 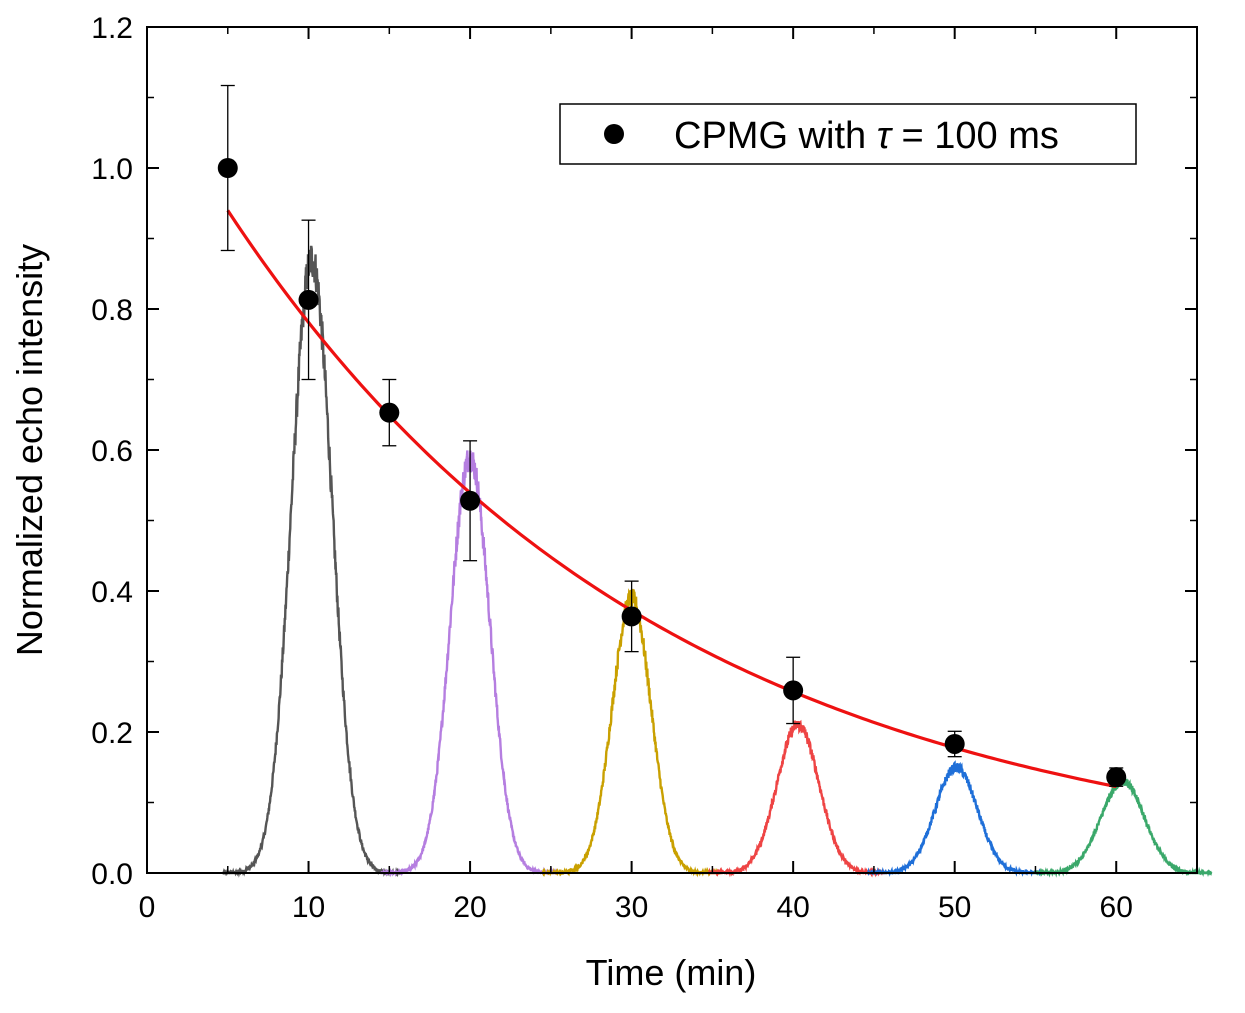 What do you see at coordinates (954, 907) in the screenshot?
I see `x-tick-label: 50` at bounding box center [954, 907].